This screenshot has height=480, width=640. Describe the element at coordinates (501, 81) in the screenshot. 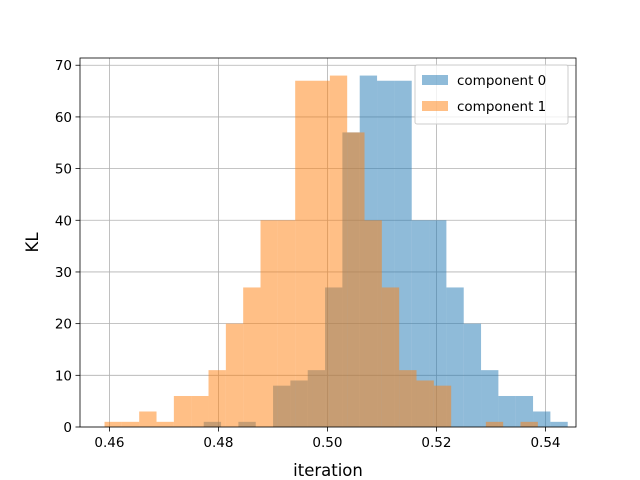

I see `legend-label-component-0: component 0` at that location.